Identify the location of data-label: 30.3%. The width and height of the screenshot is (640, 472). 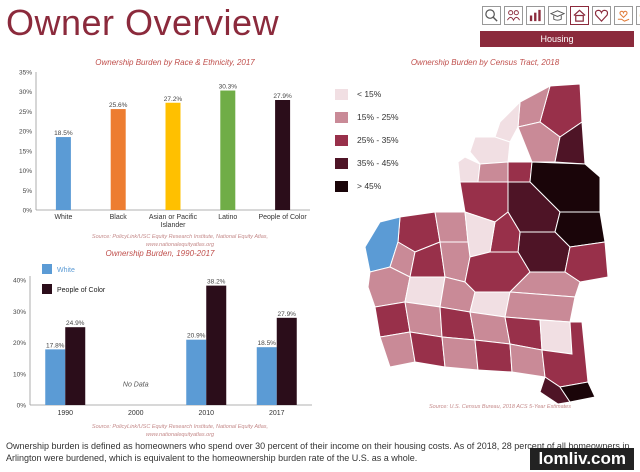
(228, 87).